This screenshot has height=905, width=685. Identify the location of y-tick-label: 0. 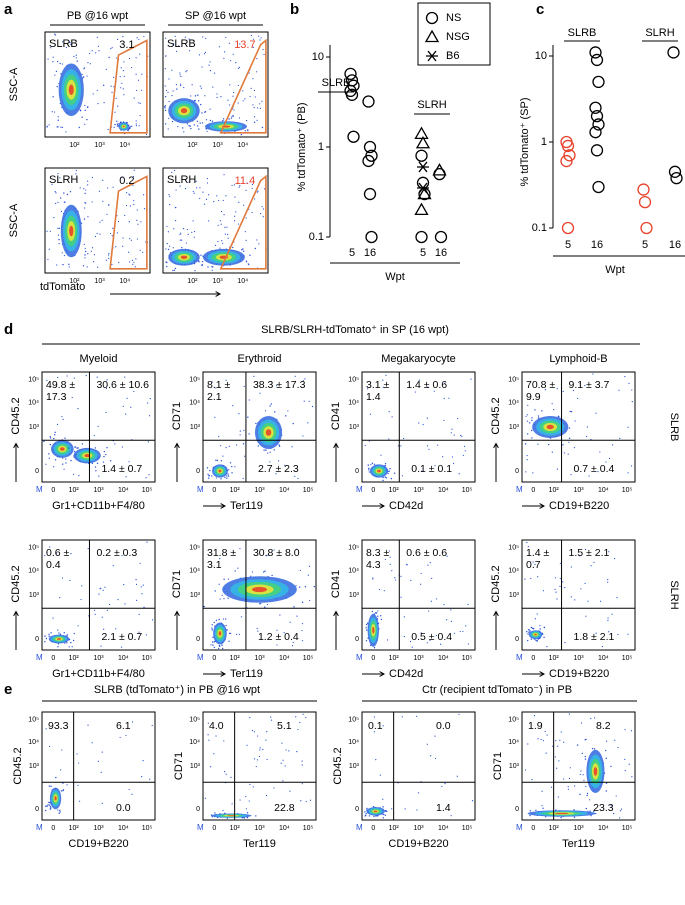
(198, 471).